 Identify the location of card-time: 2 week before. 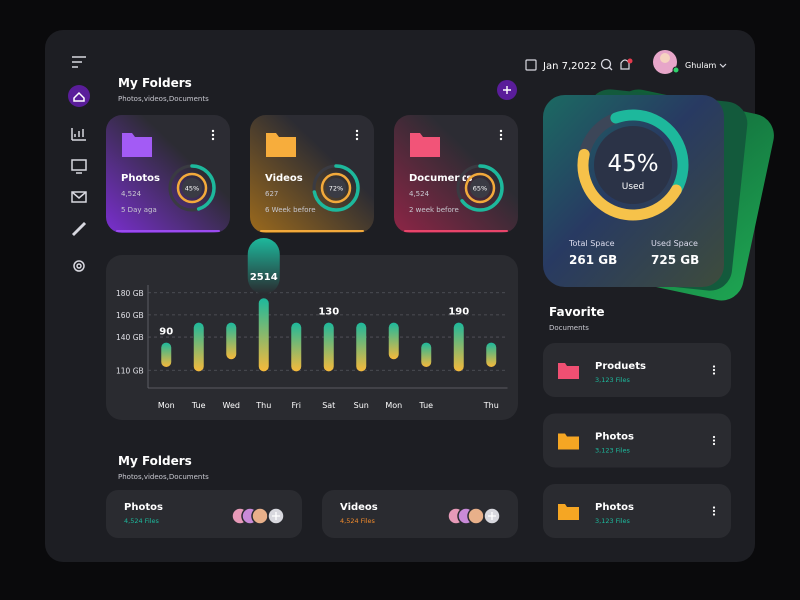
(434, 210).